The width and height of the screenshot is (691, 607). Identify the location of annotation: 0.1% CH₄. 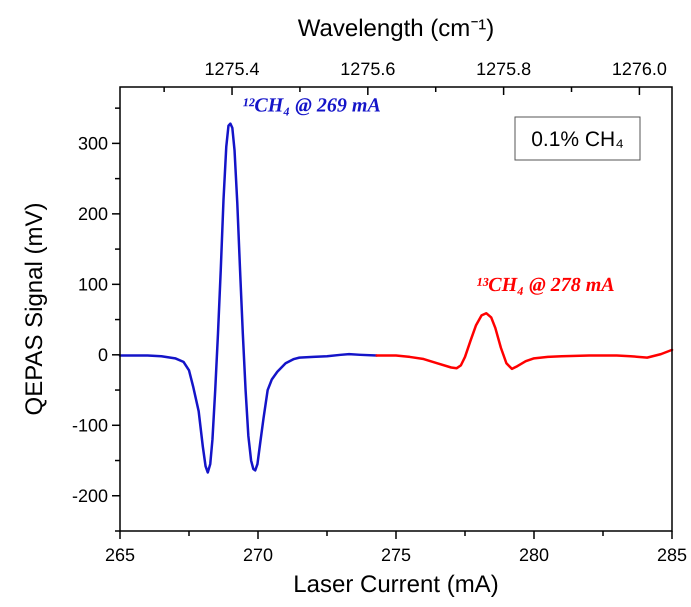
(577, 139).